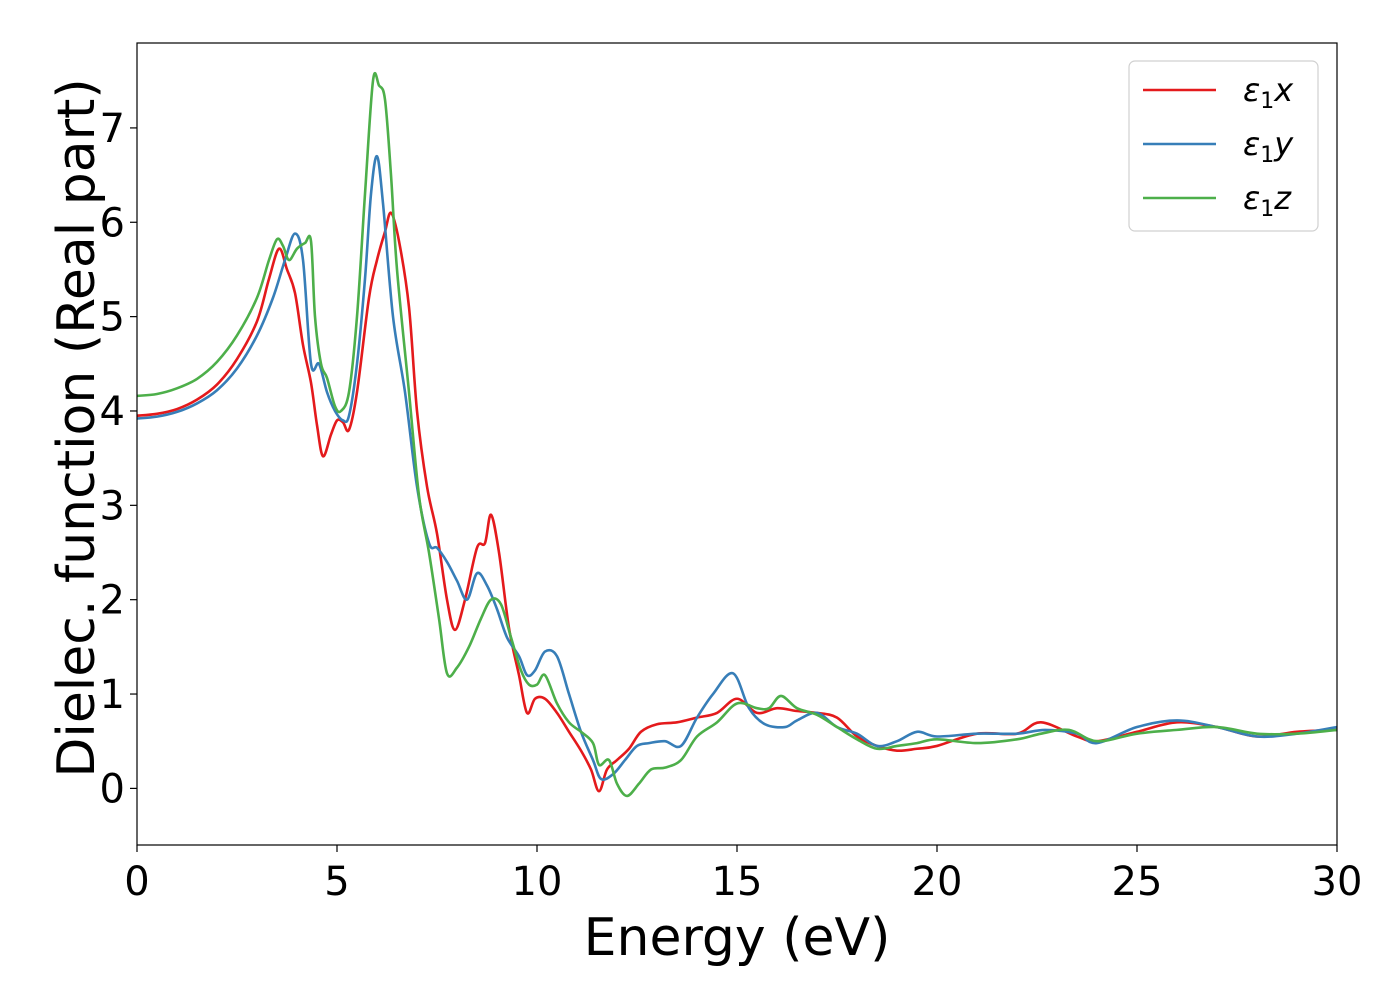 This screenshot has width=1400, height=1000. Describe the element at coordinates (112, 318) in the screenshot. I see `y-tick-label: 5` at that location.